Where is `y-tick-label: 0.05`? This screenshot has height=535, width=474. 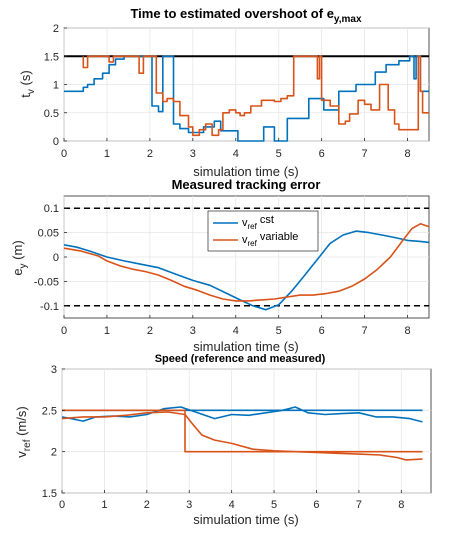
y-tick-label: 0.05 is located at coordinates (48, 234).